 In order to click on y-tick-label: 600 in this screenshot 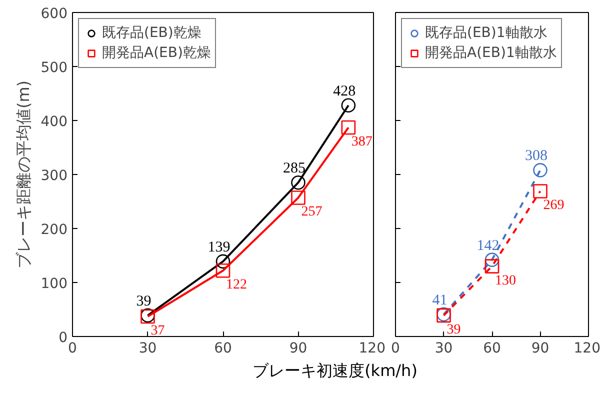, I will do `click(54, 14)`.